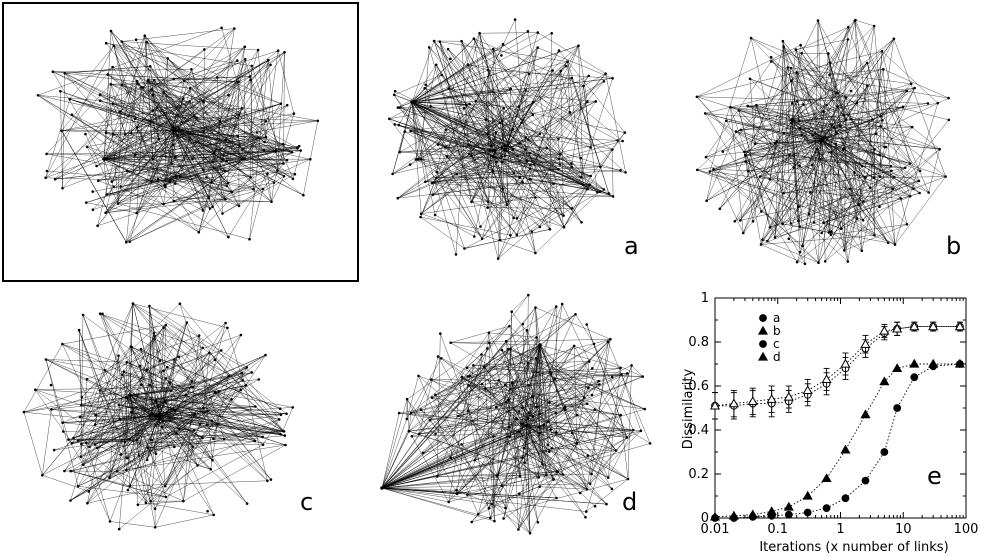 The height and width of the screenshot is (557, 981). What do you see at coordinates (753, 400) in the screenshot?
I see `data-point-d` at bounding box center [753, 400].